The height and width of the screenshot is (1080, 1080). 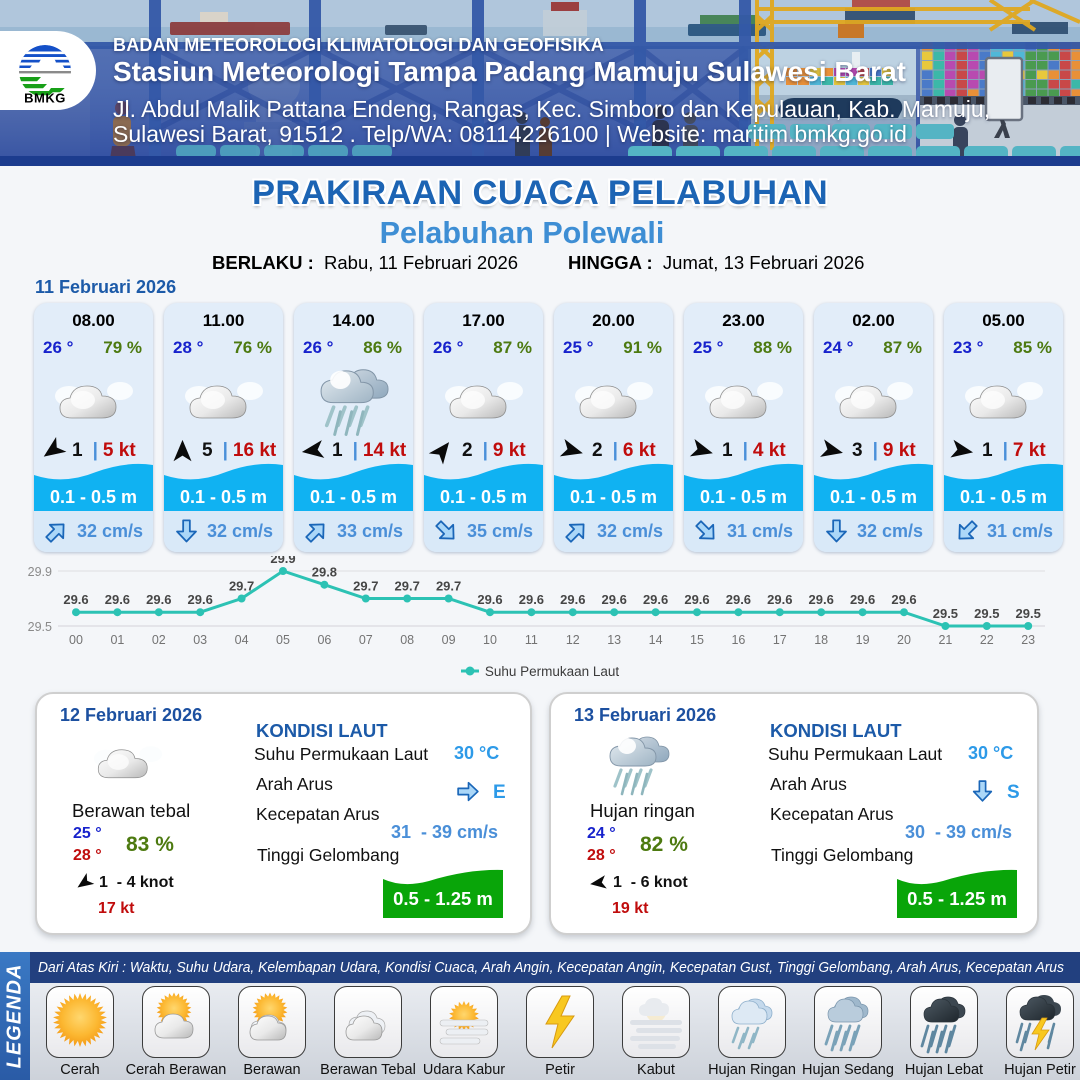 What do you see at coordinates (780, 640) in the screenshot?
I see `svg-text: 17` at bounding box center [780, 640].